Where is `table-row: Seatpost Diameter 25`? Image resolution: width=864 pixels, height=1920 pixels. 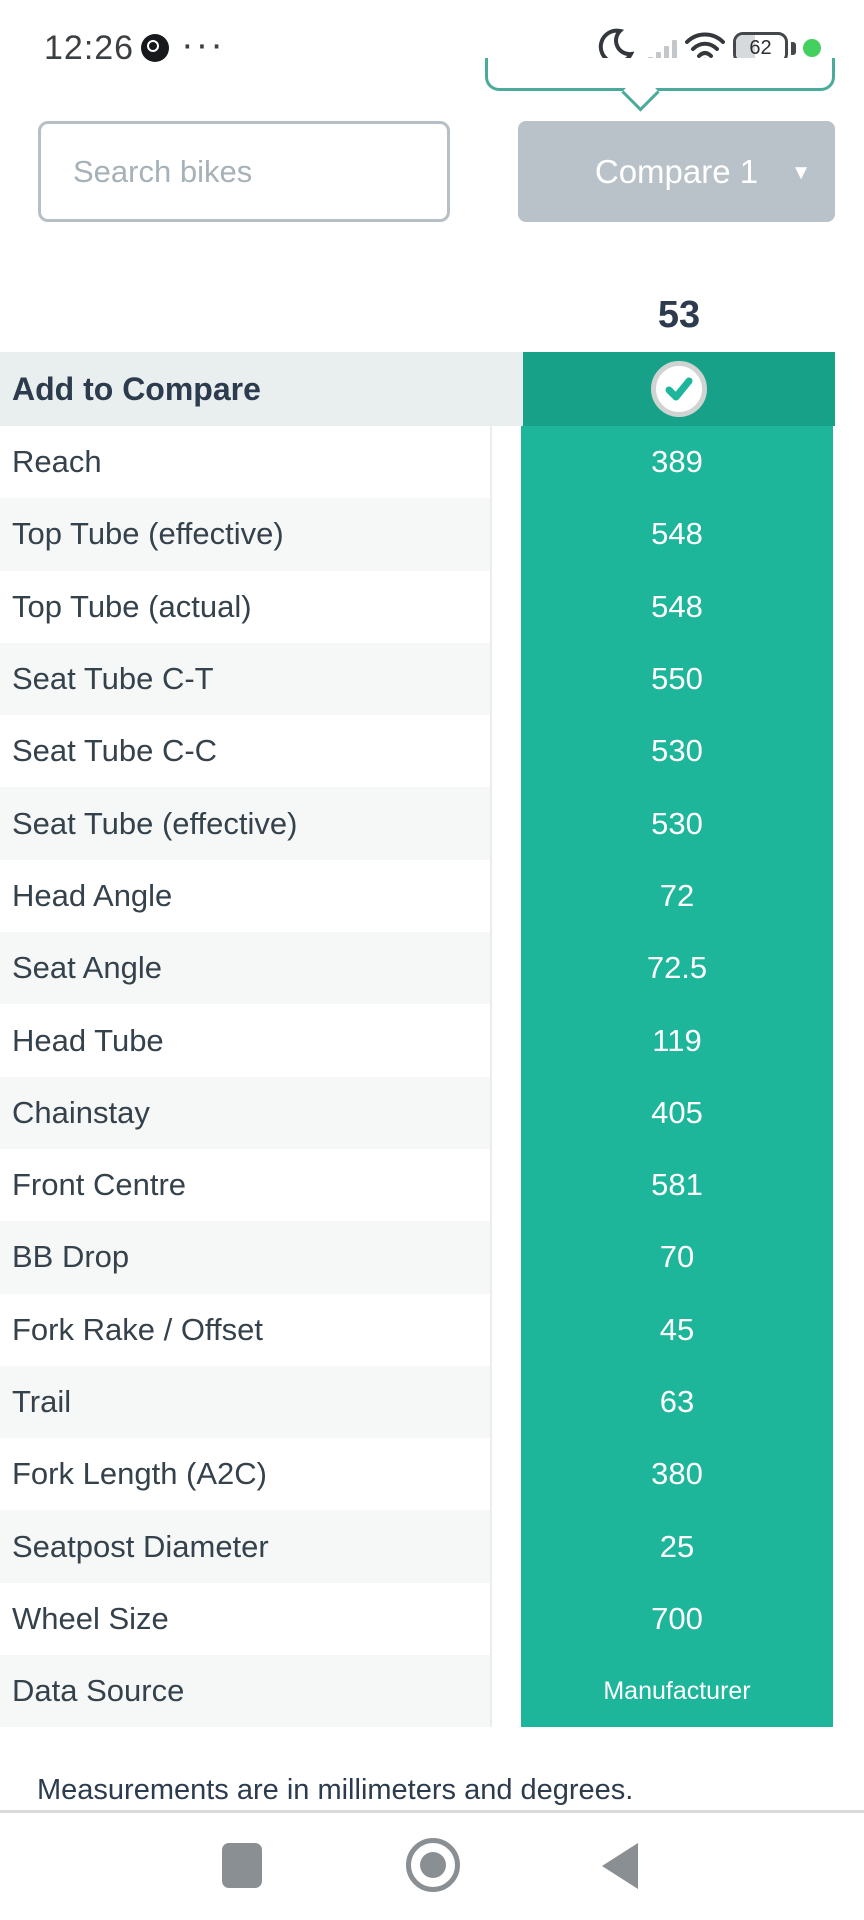 table-row: Seatpost Diameter 25 is located at coordinates (432, 1546).